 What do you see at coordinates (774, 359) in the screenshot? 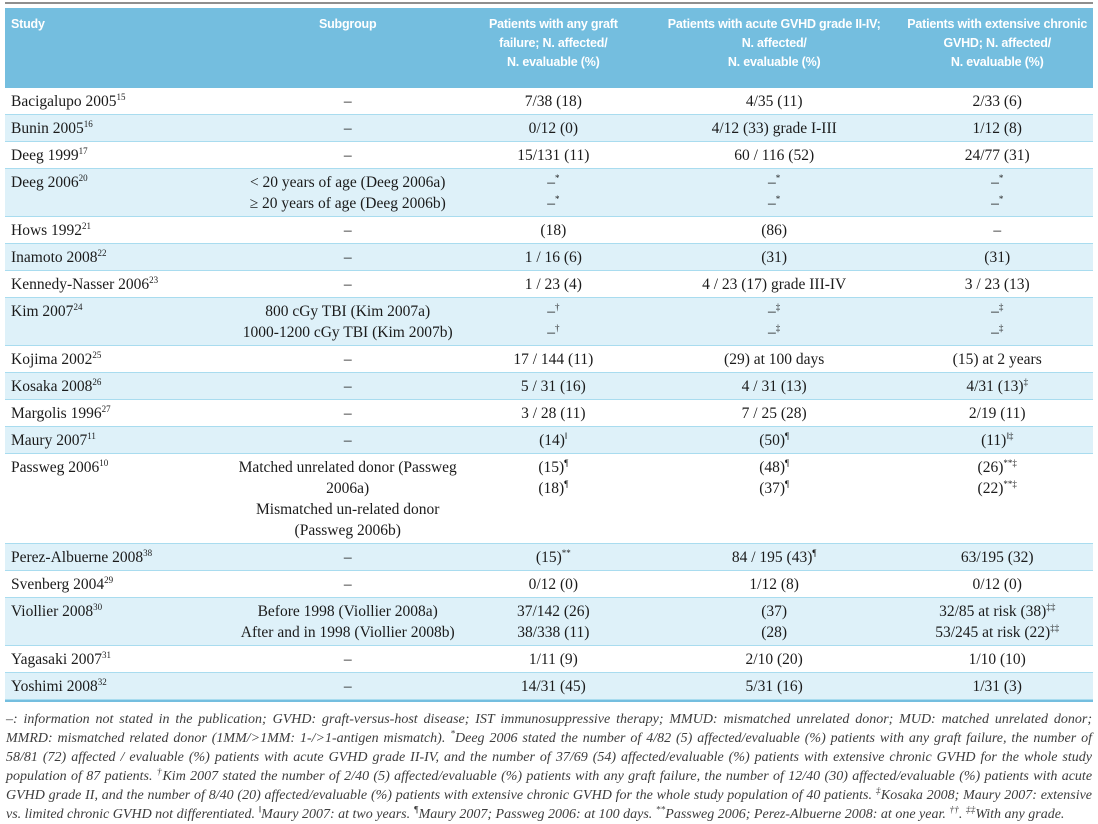
I see `cell-line: (29) at 100 days` at bounding box center [774, 359].